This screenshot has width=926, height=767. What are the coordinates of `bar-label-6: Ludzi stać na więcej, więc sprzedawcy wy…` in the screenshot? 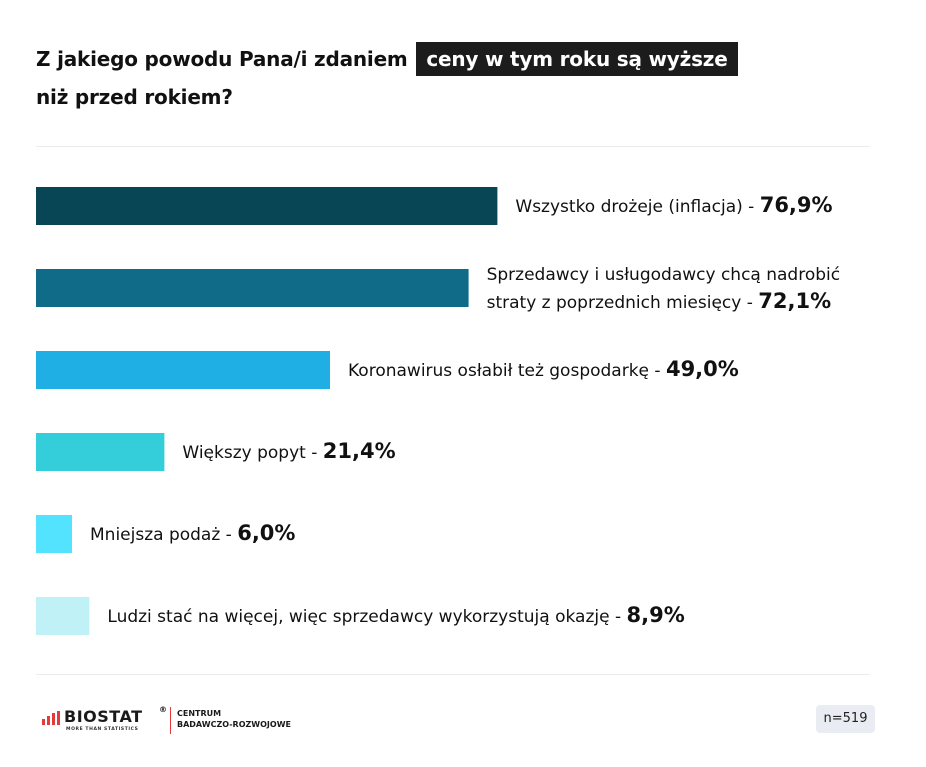 It's located at (395, 615).